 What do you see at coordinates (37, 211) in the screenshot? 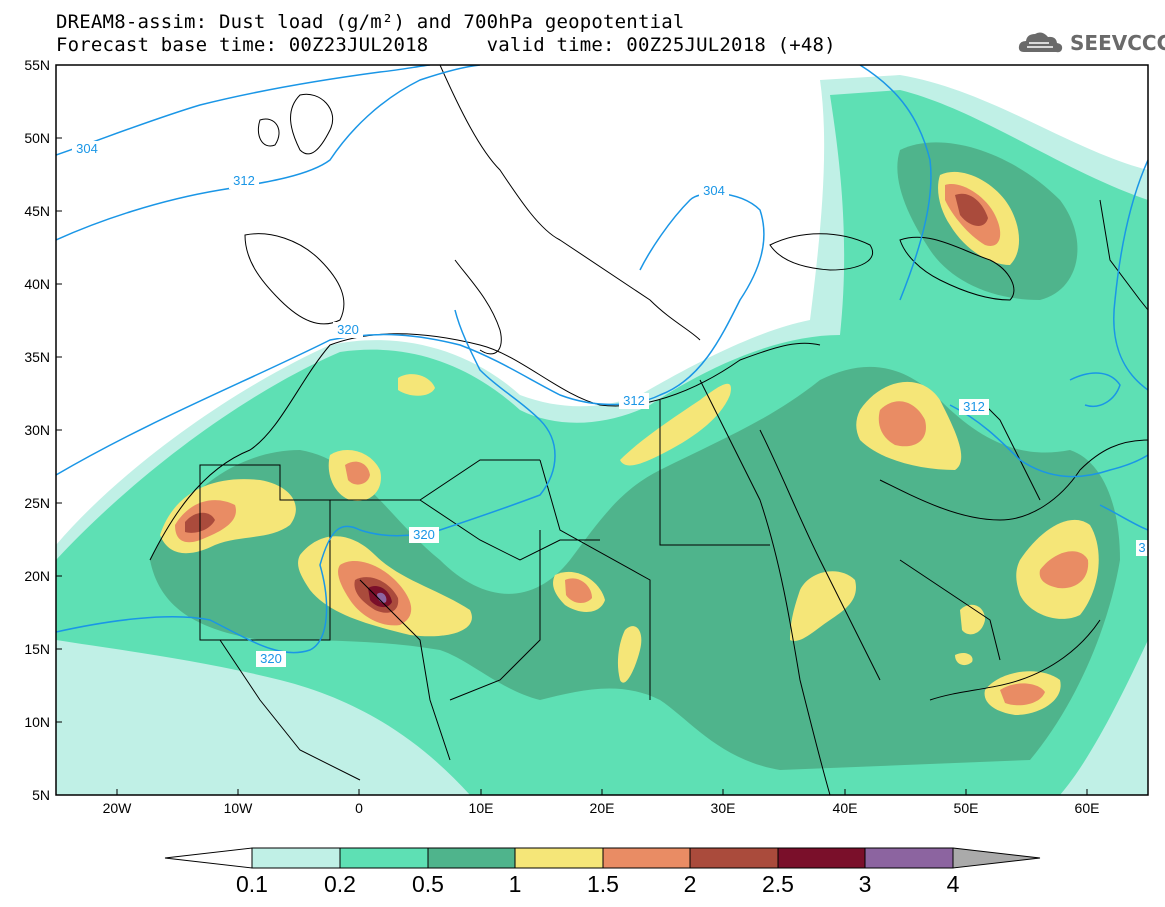
I see `lat-label: 45N` at bounding box center [37, 211].